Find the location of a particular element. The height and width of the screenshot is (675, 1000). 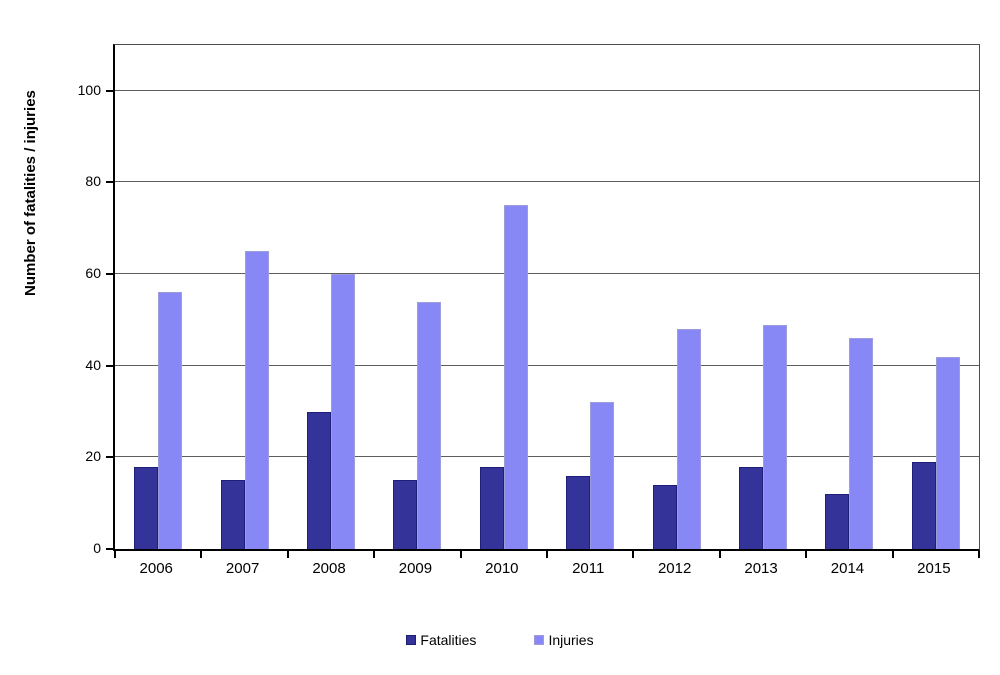

bar-fatalities-2007 is located at coordinates (232, 514).